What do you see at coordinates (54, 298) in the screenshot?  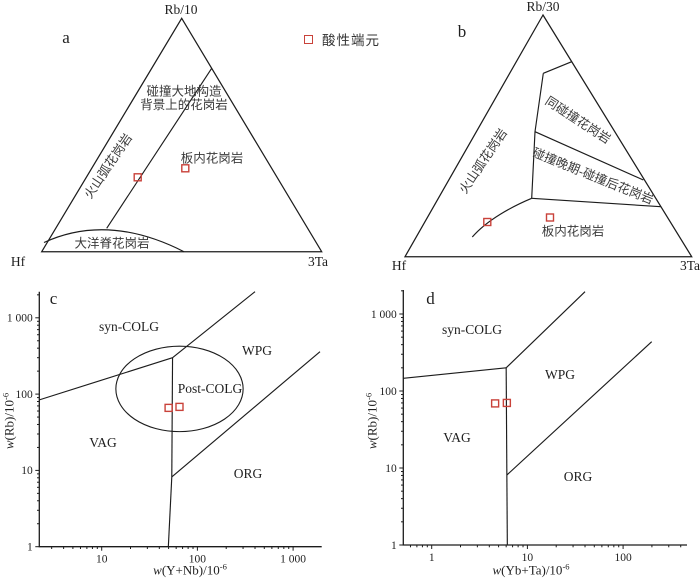 I see `panel-letter-c: c` at bounding box center [54, 298].